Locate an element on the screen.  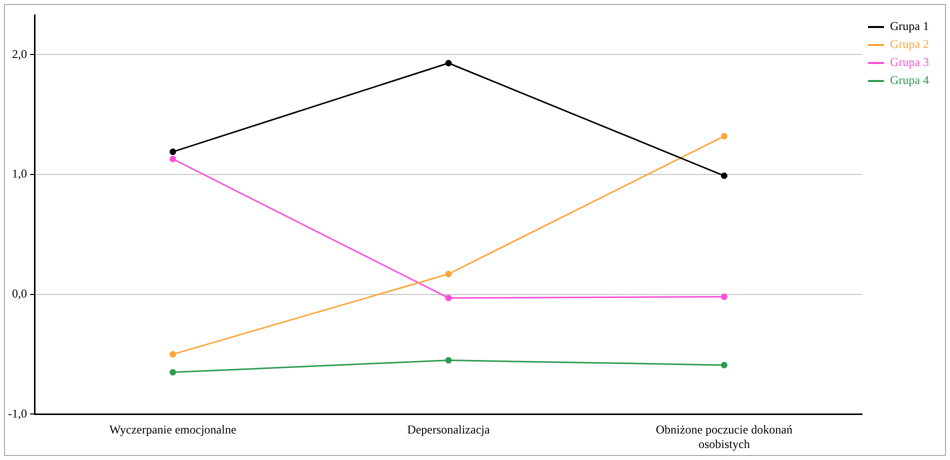
legend-label: Grupa 2 is located at coordinates (910, 44).